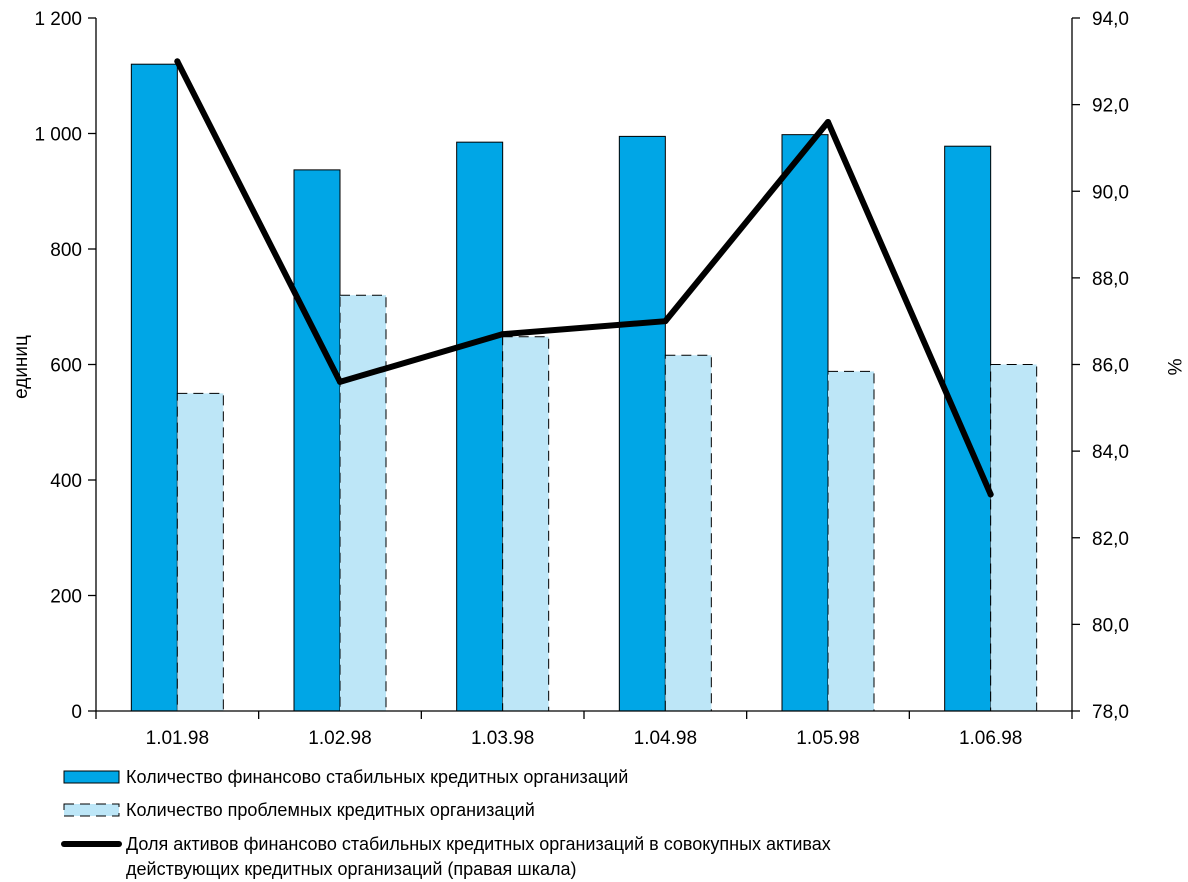 This screenshot has height=882, width=1188. What do you see at coordinates (827, 738) in the screenshot?
I see `x-tick-label: 1.05.98` at bounding box center [827, 738].